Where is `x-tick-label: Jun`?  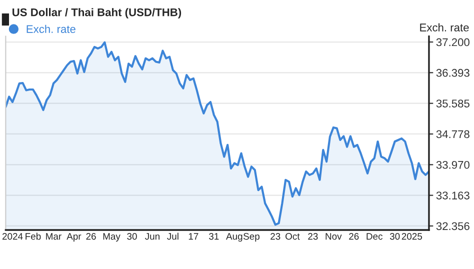 x-tick-label: Jun is located at coordinates (152, 236).